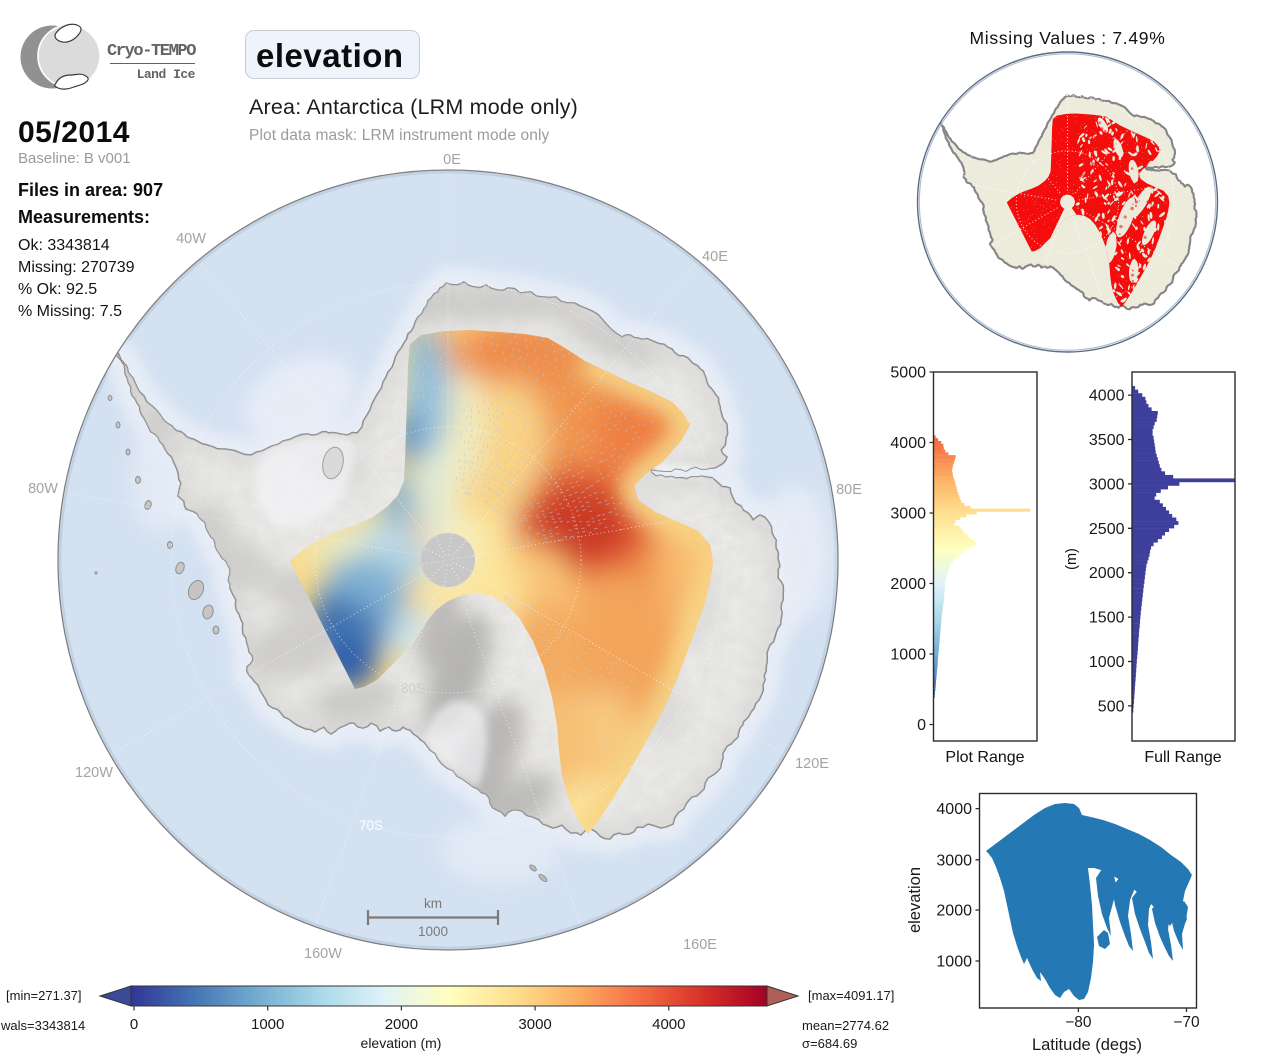  Describe the element at coordinates (915, 900) in the screenshot. I see `svg-text: elevation` at that location.